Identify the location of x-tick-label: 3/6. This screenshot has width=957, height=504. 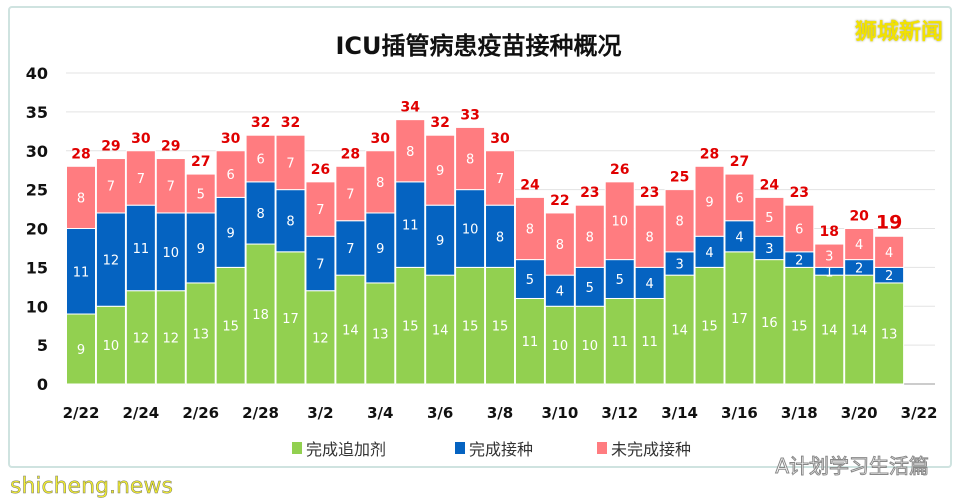
(440, 413).